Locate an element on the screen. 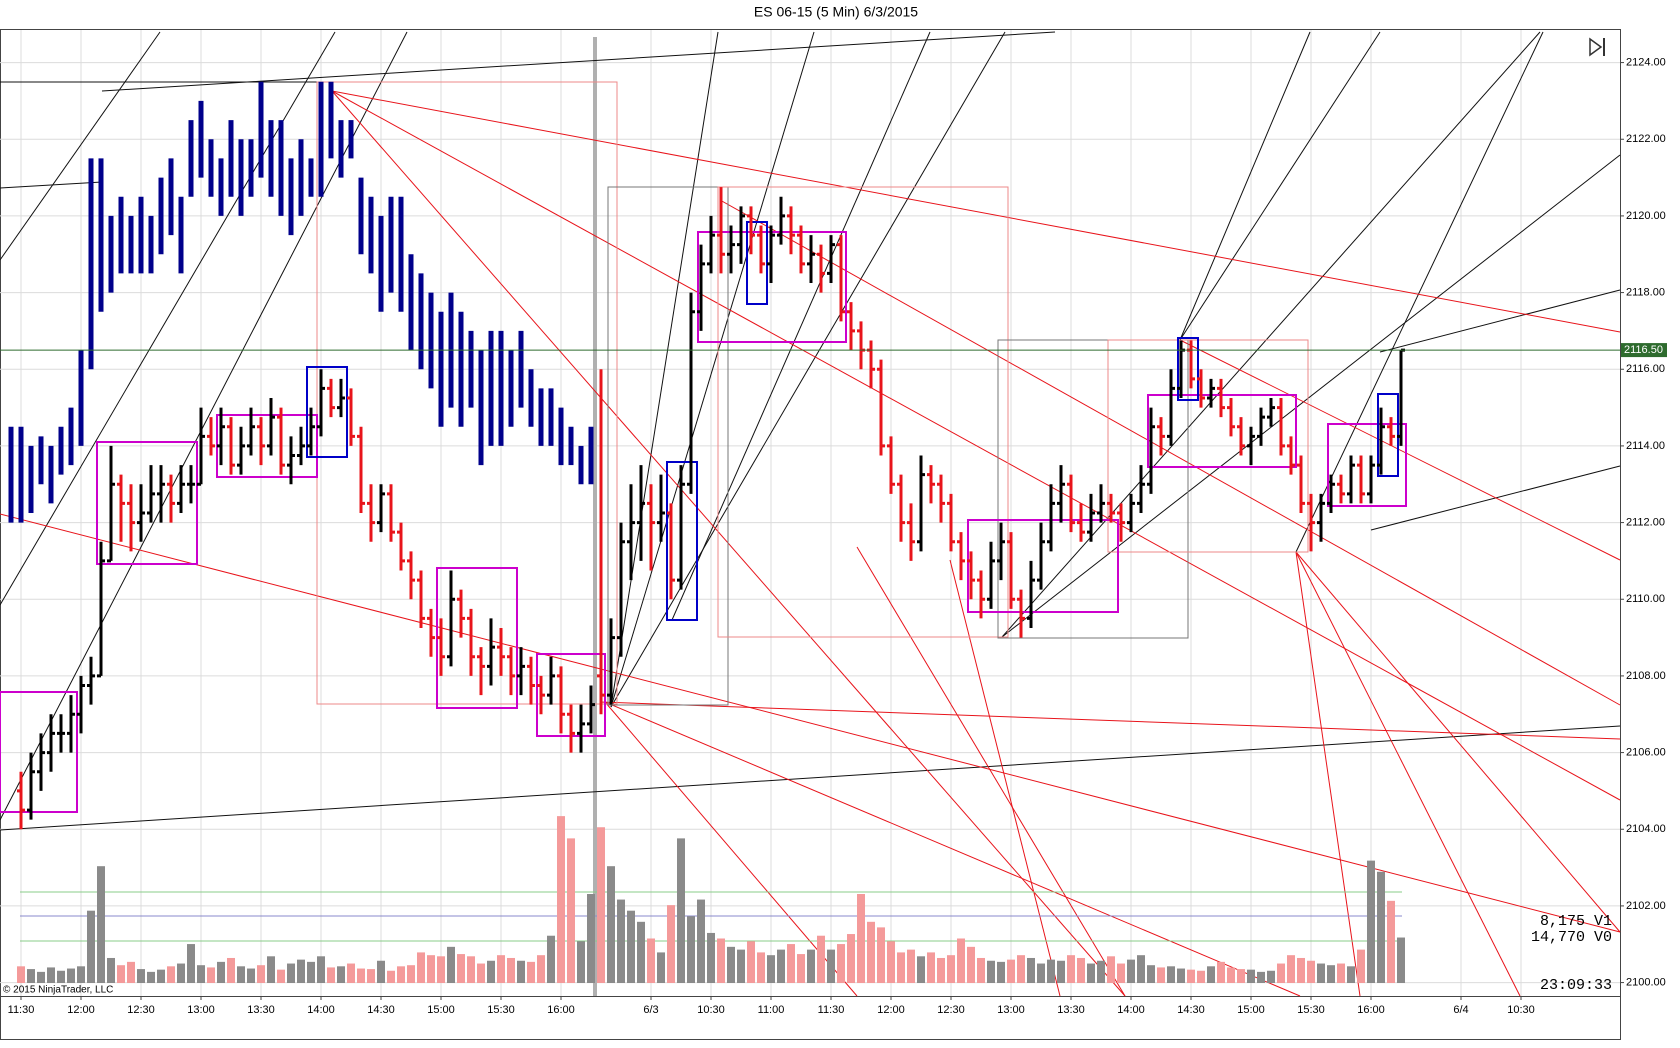 The width and height of the screenshot is (1680, 1048). x-tick-label: 13:30 is located at coordinates (261, 1010).